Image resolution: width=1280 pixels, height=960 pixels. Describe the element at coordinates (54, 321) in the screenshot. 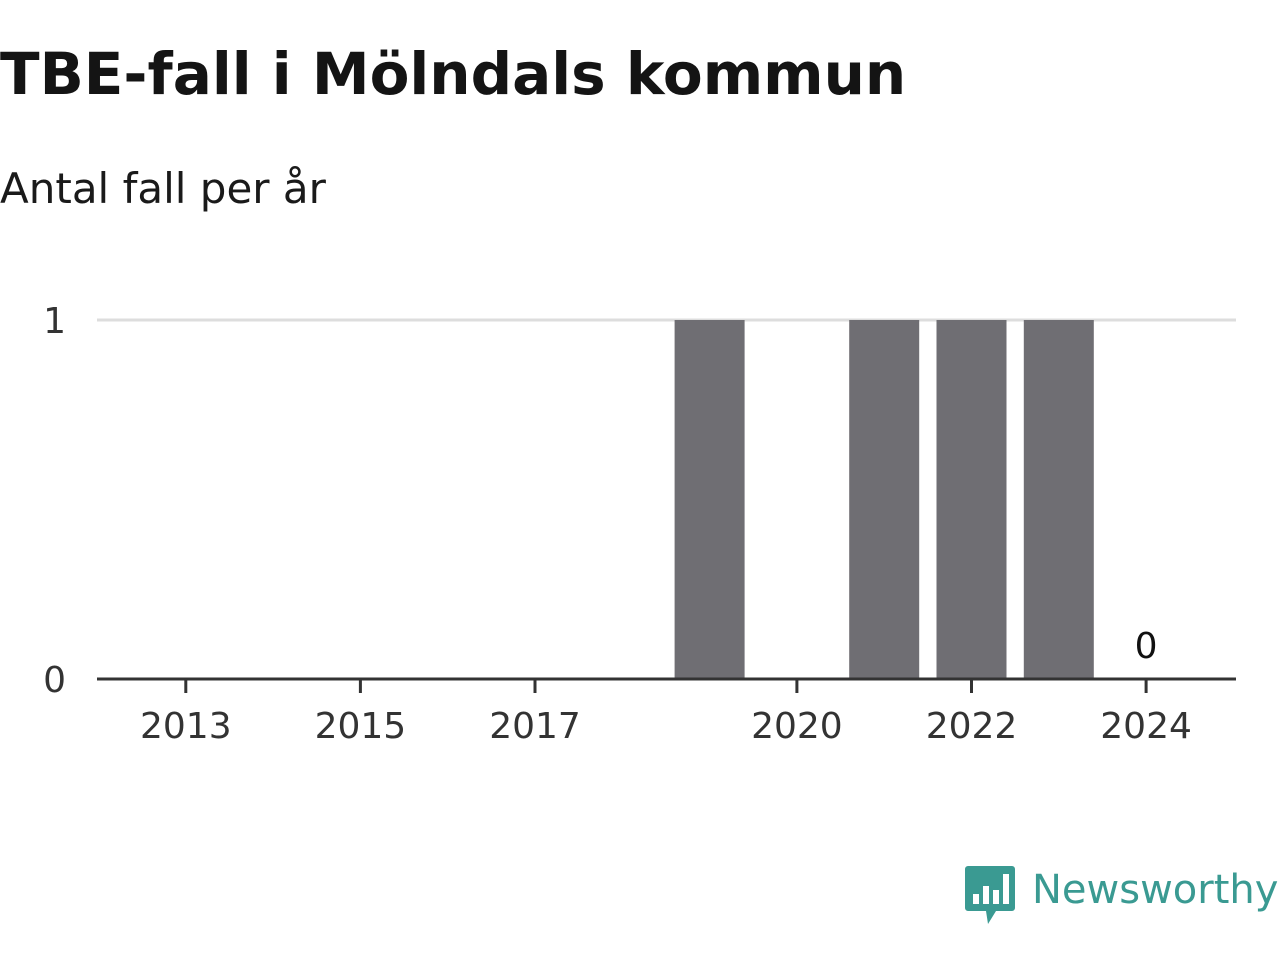

I see `y-tick-label: 1` at that location.